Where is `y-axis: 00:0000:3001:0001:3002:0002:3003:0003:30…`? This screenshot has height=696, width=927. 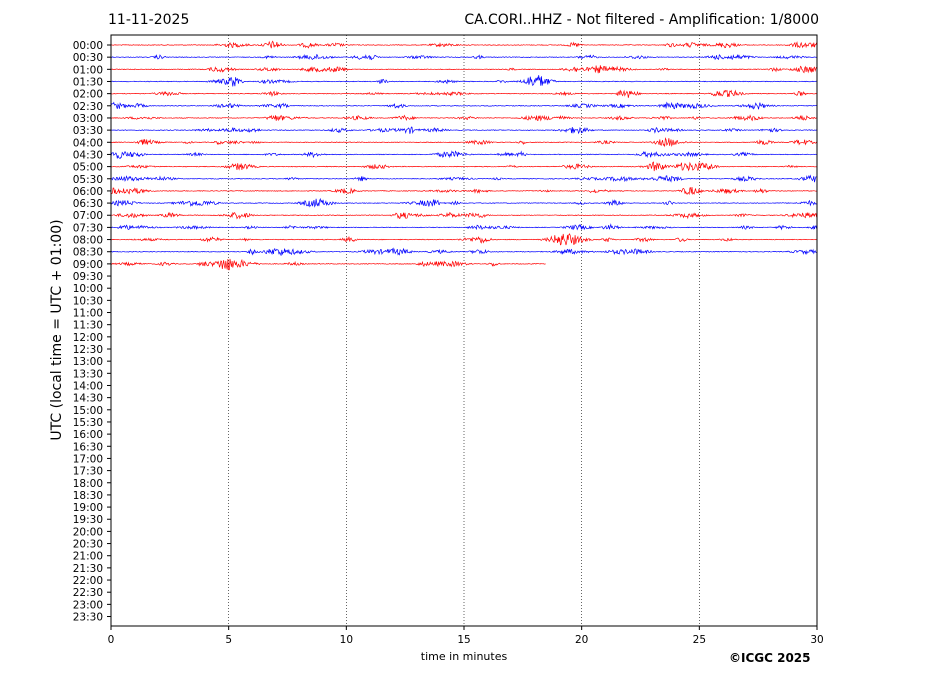
y-axis: 00:0000:3001:0001:3002:0002:3003:0003:30… is located at coordinates (92, 332).